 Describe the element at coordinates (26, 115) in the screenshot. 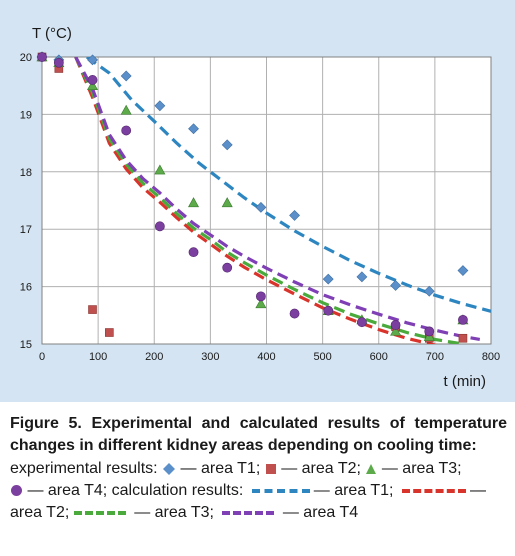

I see `y-tick-label: 19` at that location.